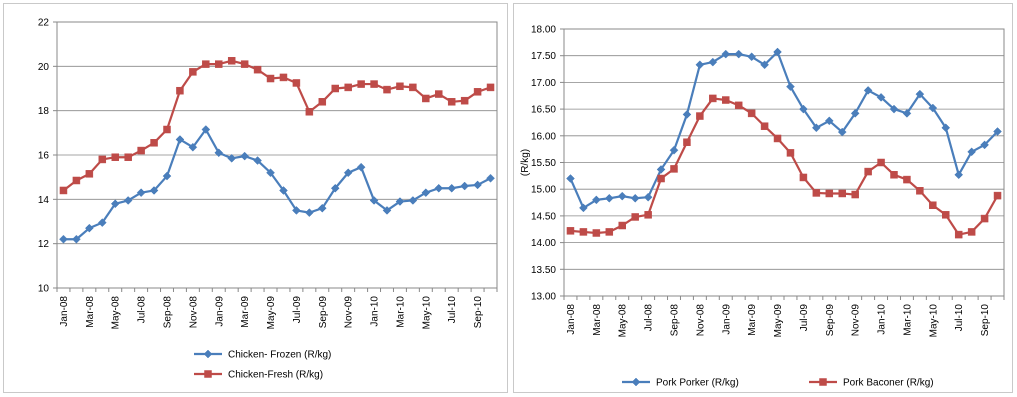 The width and height of the screenshot is (1017, 397). Describe the element at coordinates (375, 311) in the screenshot. I see `x-tick-label: Jan-10` at that location.